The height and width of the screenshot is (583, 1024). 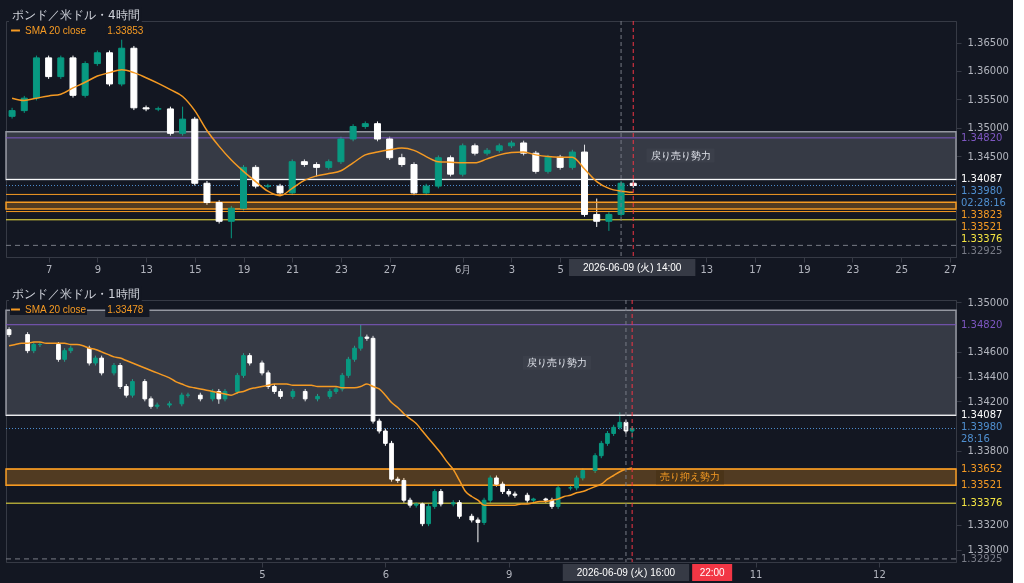 I want to click on band-label: 売り抑え勢力, so click(x=690, y=477).